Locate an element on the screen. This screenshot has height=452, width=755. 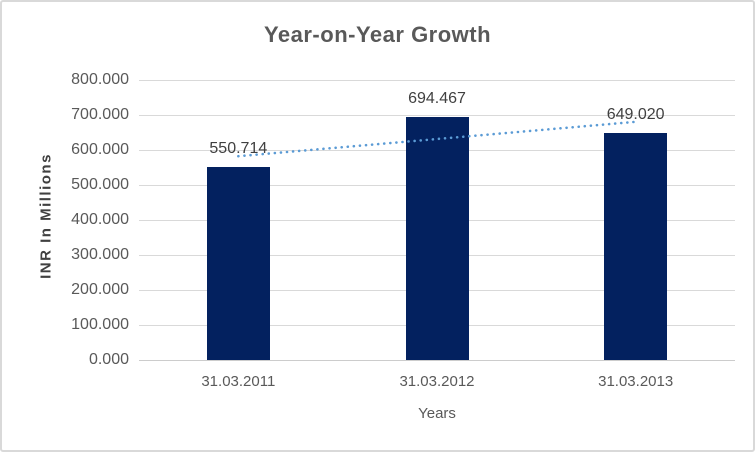
y-tick-label: 700.000 is located at coordinates (100, 114).